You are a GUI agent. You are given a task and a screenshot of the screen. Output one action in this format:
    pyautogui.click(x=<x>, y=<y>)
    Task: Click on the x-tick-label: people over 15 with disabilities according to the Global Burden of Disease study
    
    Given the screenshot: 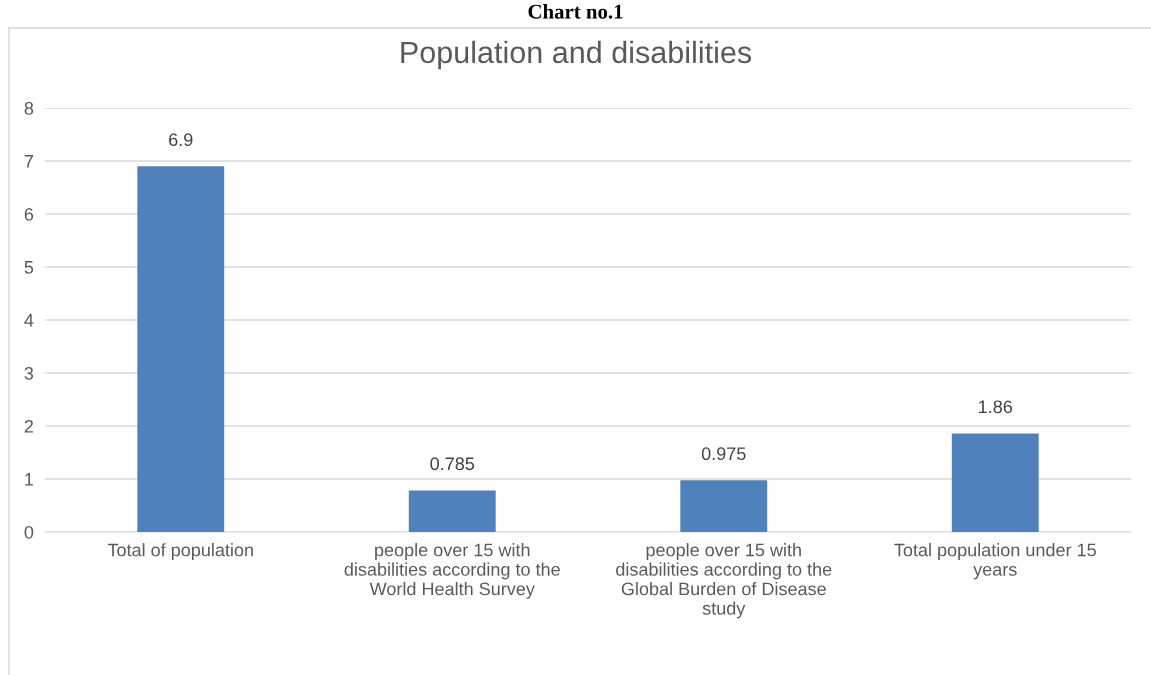 What is the action you would take?
    pyautogui.click(x=724, y=581)
    